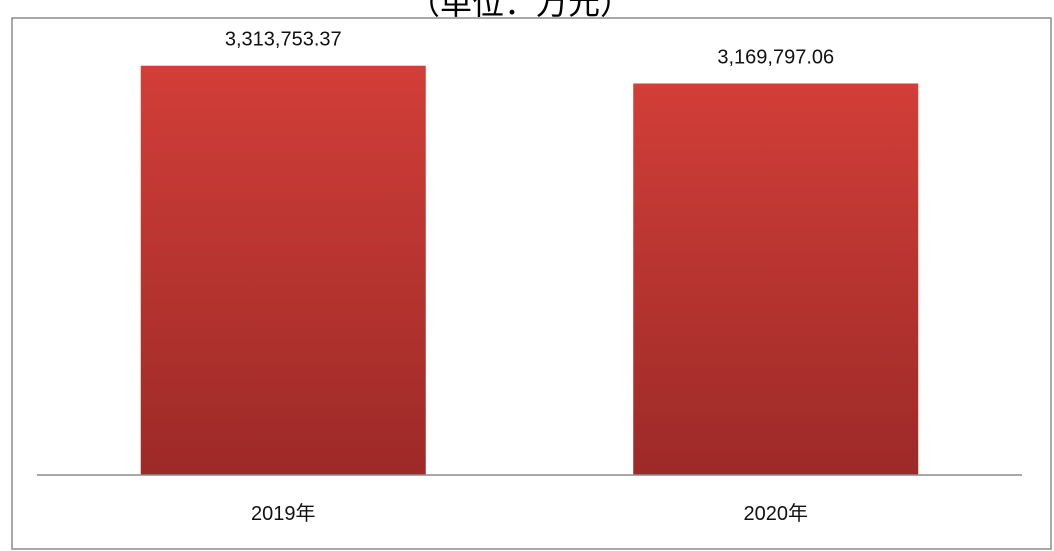 The image size is (1054, 551). Describe the element at coordinates (520, 11) in the screenshot. I see `chart-title: （单位：万元）` at that location.